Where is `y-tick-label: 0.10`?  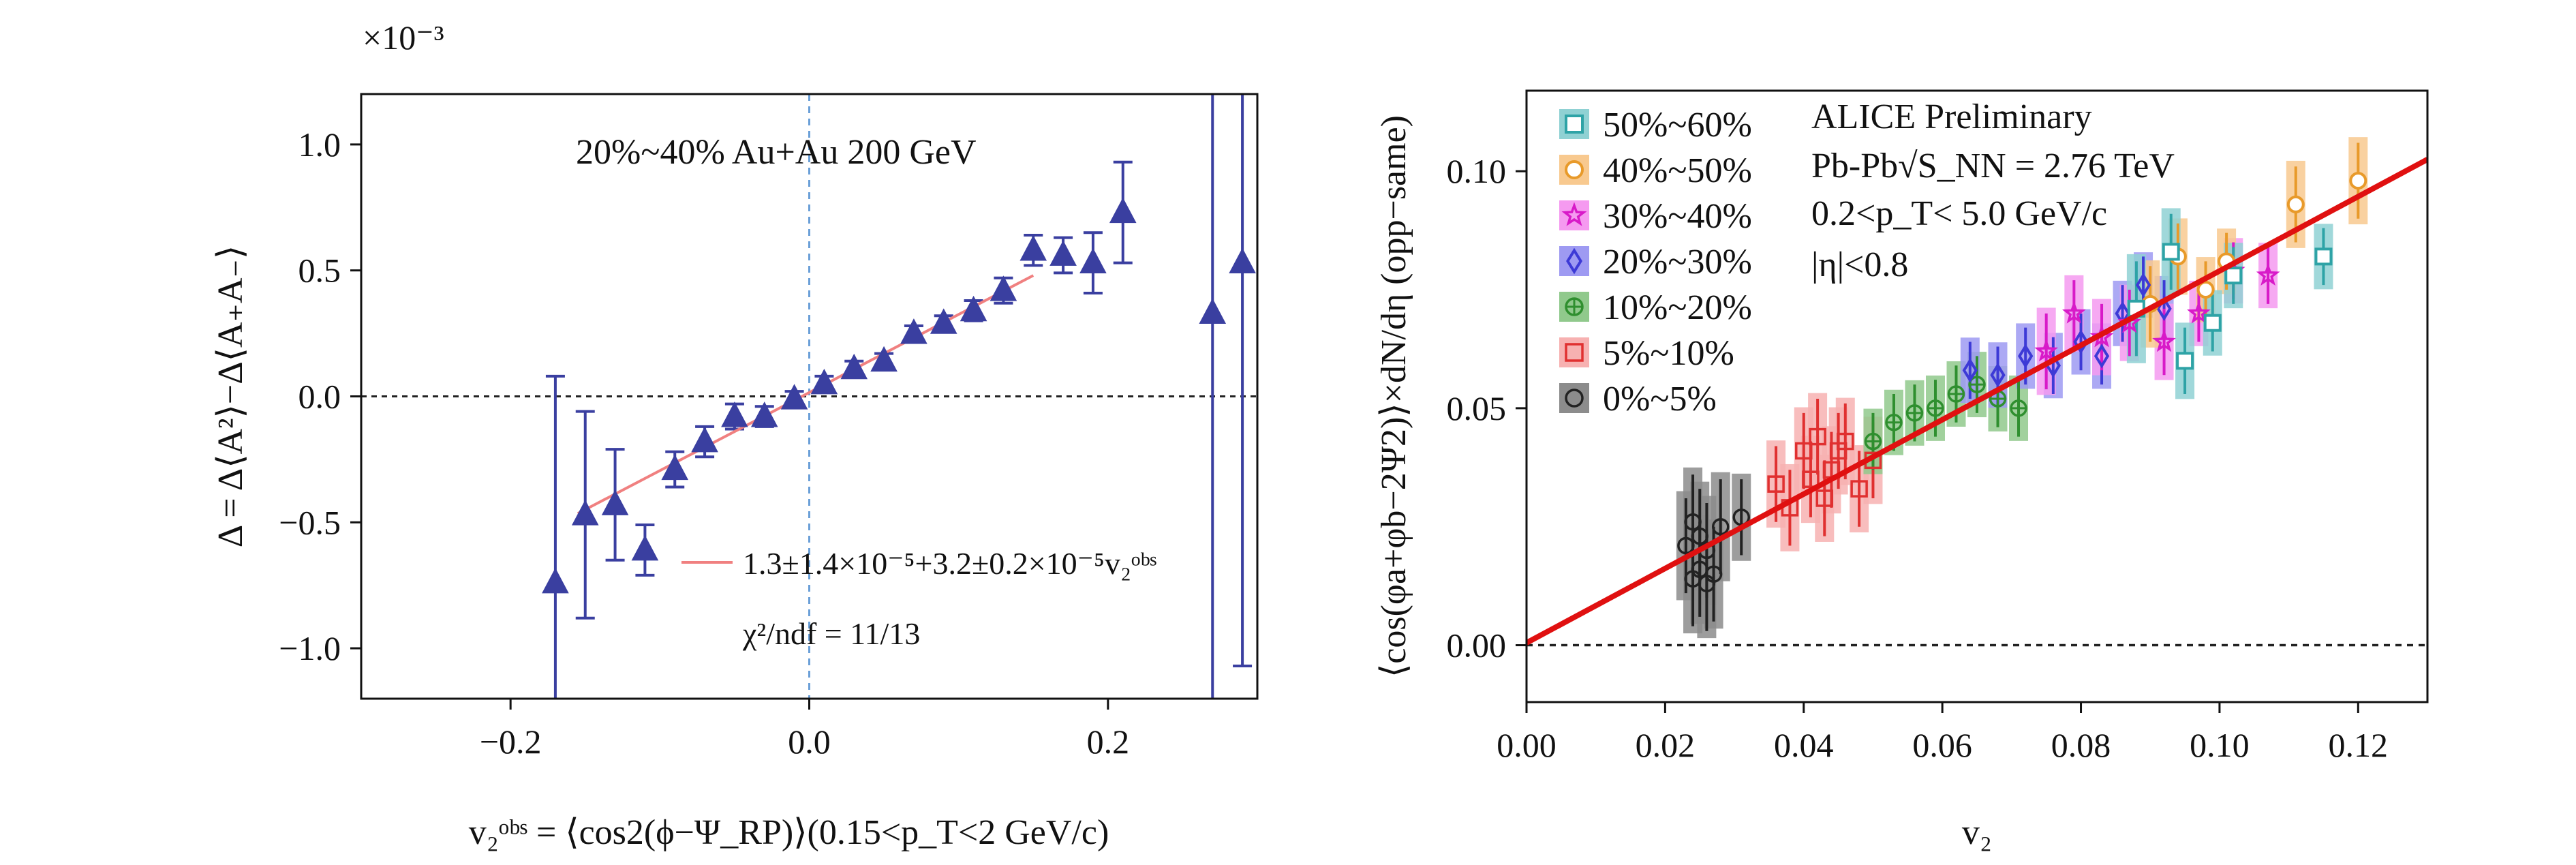
y-tick-label: 0.10 is located at coordinates (1477, 171).